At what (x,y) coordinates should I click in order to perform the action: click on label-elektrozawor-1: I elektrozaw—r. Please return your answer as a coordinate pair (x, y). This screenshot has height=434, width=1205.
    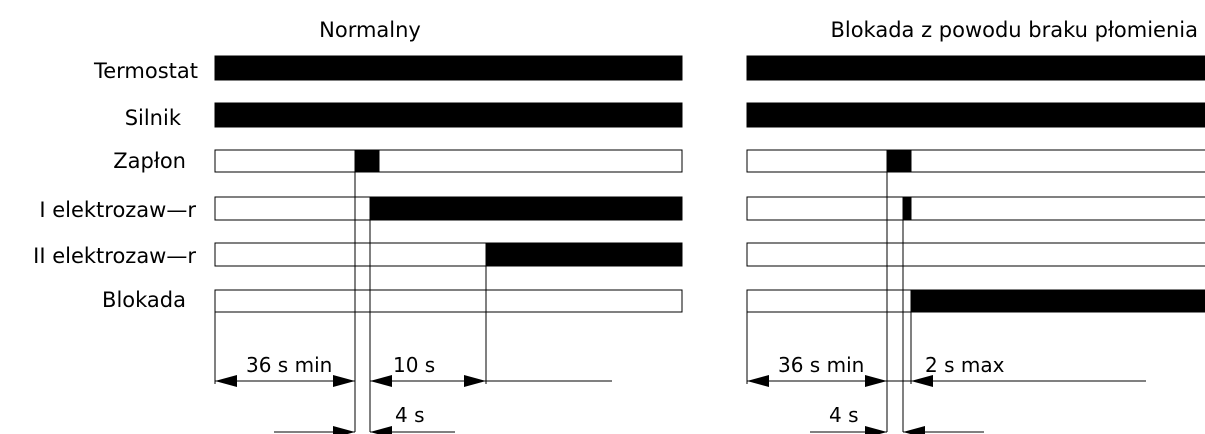
    Looking at the image, I should click on (117, 210).